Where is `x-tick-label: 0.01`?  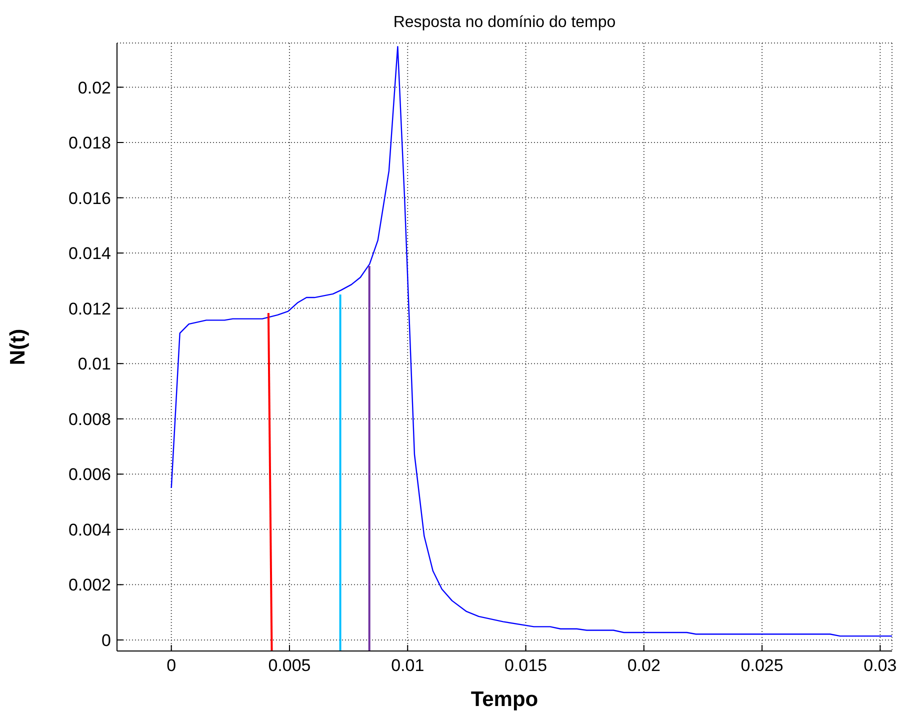 x-tick-label: 0.01 is located at coordinates (407, 666).